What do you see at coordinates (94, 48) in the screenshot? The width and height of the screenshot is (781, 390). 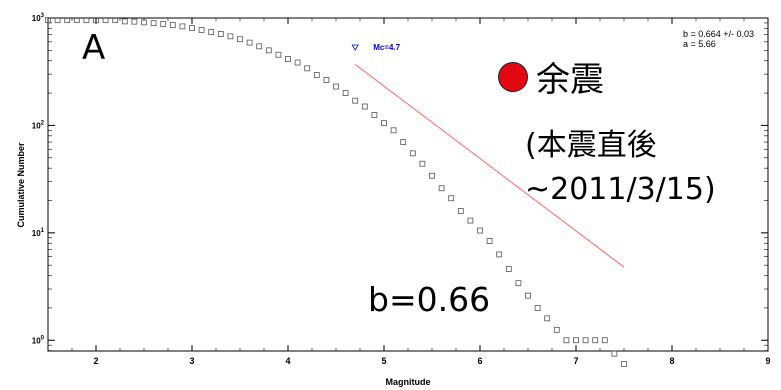 I see `panel-label: A` at bounding box center [94, 48].